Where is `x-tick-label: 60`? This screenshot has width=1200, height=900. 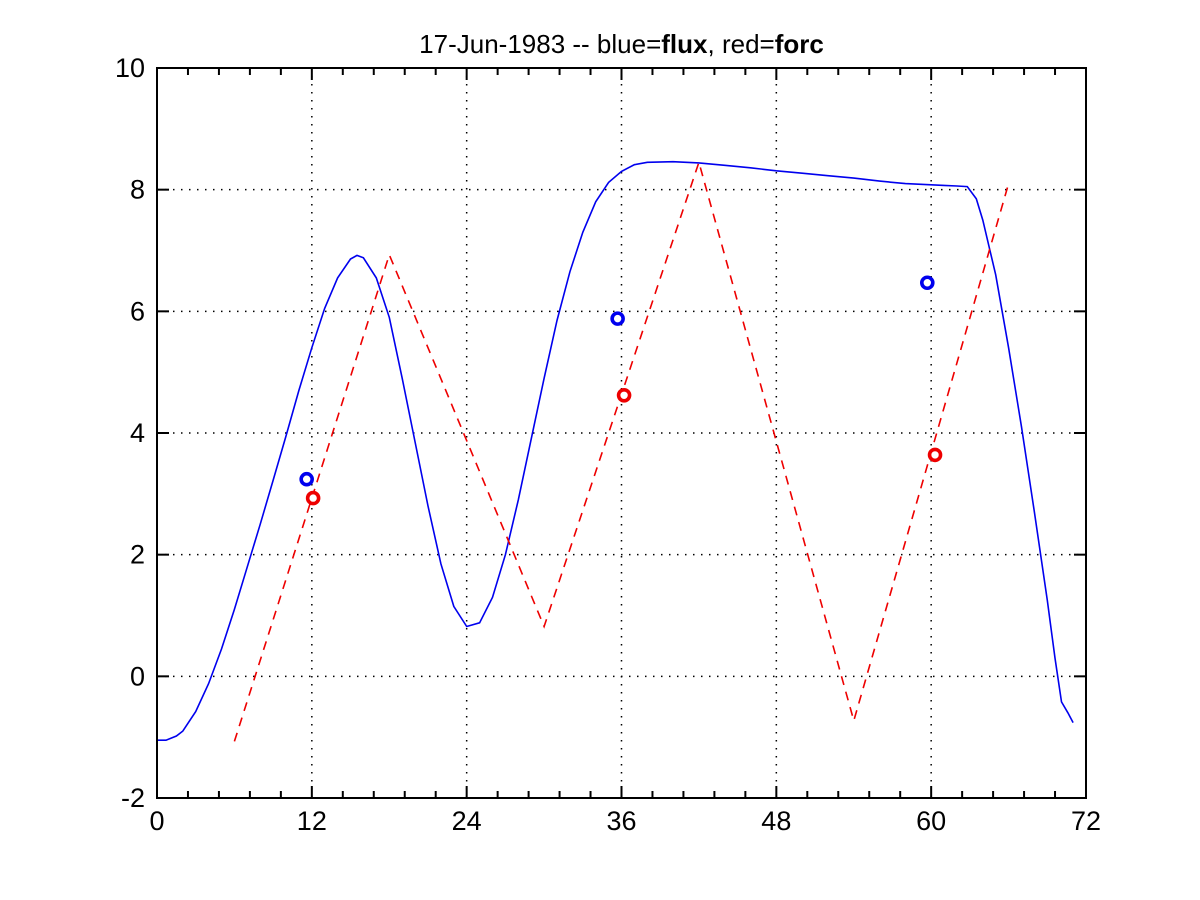
x-tick-label: 60 is located at coordinates (931, 821).